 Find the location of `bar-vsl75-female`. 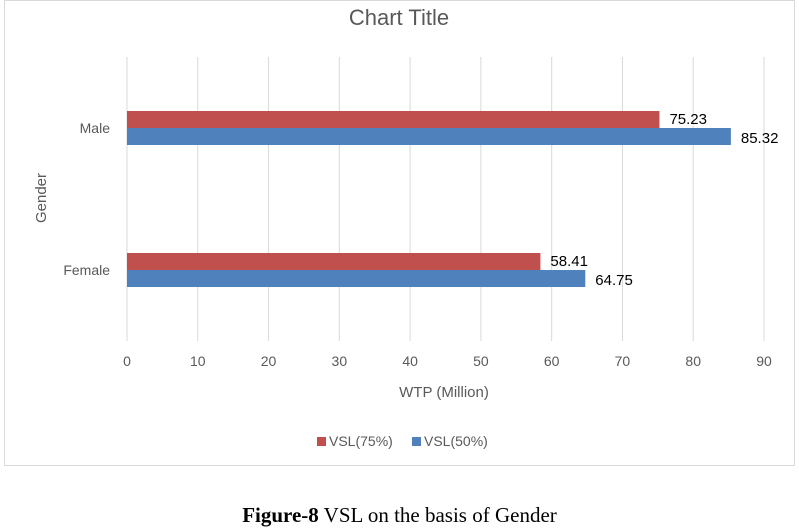

bar-vsl75-female is located at coordinates (334, 261).